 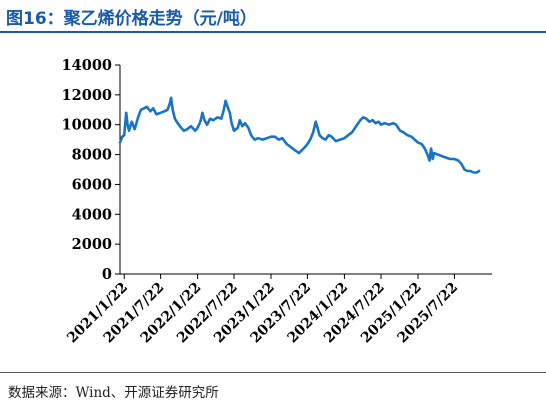 I want to click on figure-title: 图16：聚乙烯价格走势（元/吨）, so click(x=131, y=19).